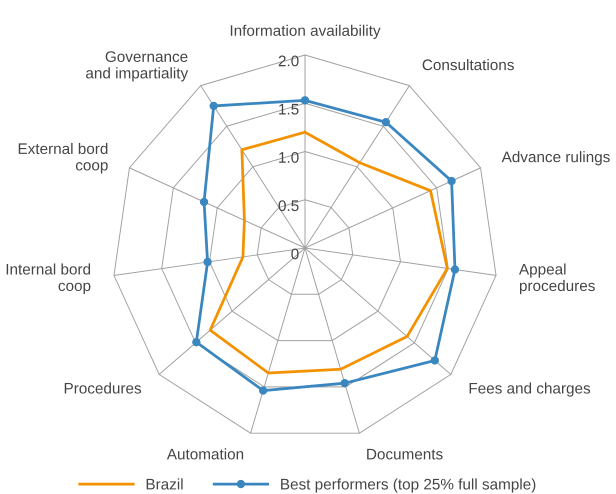 This screenshot has height=494, width=616. Describe the element at coordinates (48, 278) in the screenshot. I see `spoke-label: Internal bord coop` at that location.